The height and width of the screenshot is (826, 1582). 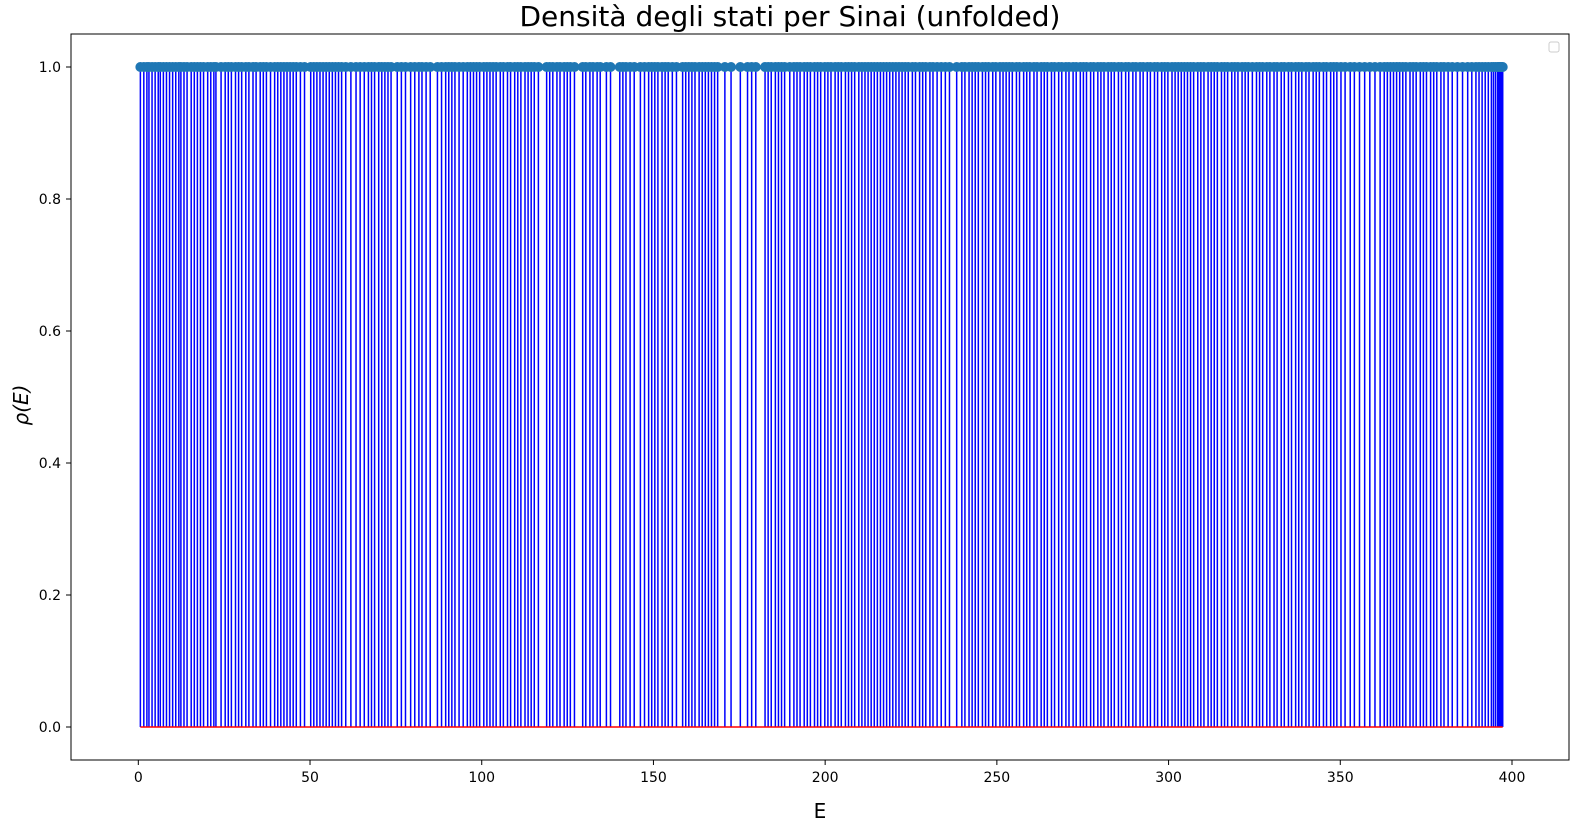 What do you see at coordinates (1554, 47) in the screenshot?
I see `legend-box` at bounding box center [1554, 47].